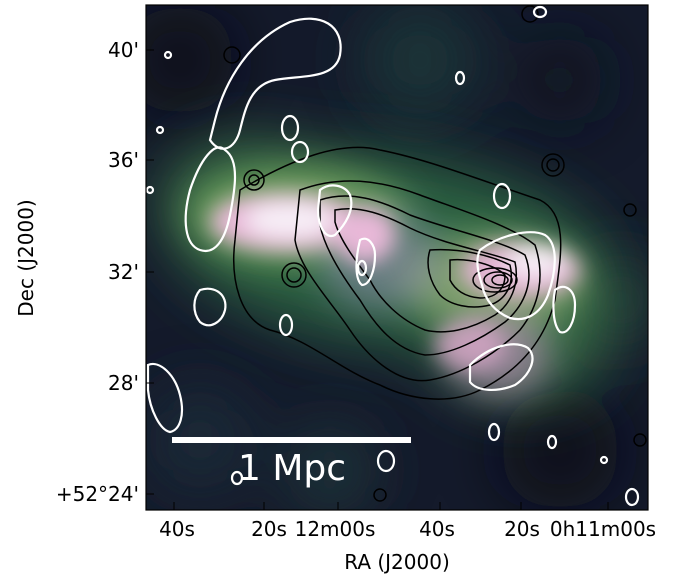  I want to click on y-tick-label: 32', so click(123, 272).